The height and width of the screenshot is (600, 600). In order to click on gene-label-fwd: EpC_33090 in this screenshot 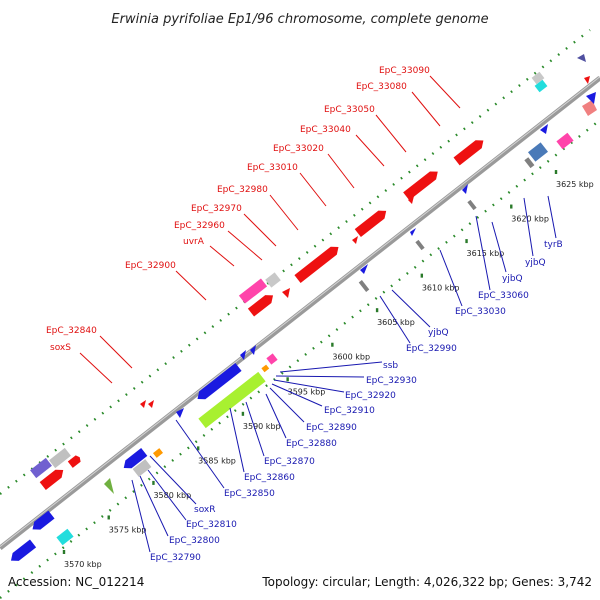, I will do `click(404, 71)`.